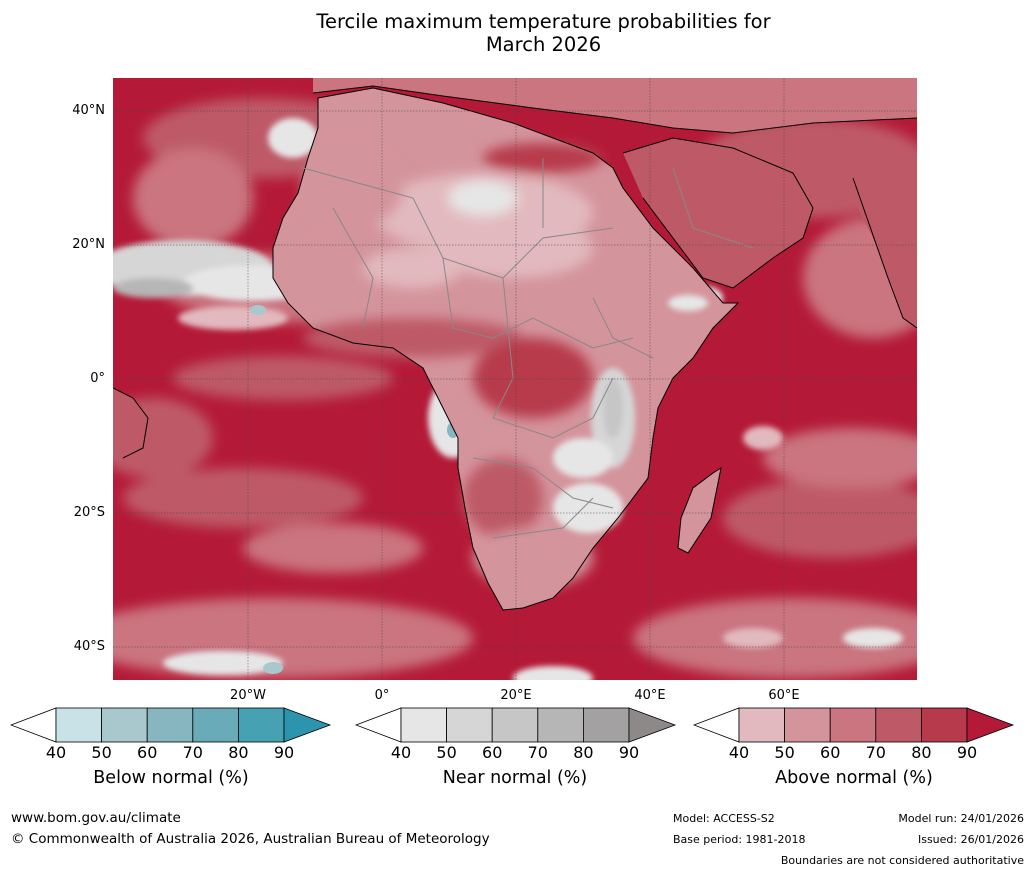  Describe the element at coordinates (171, 778) in the screenshot. I see `colorbar-below-label: Below normal (%)` at that location.